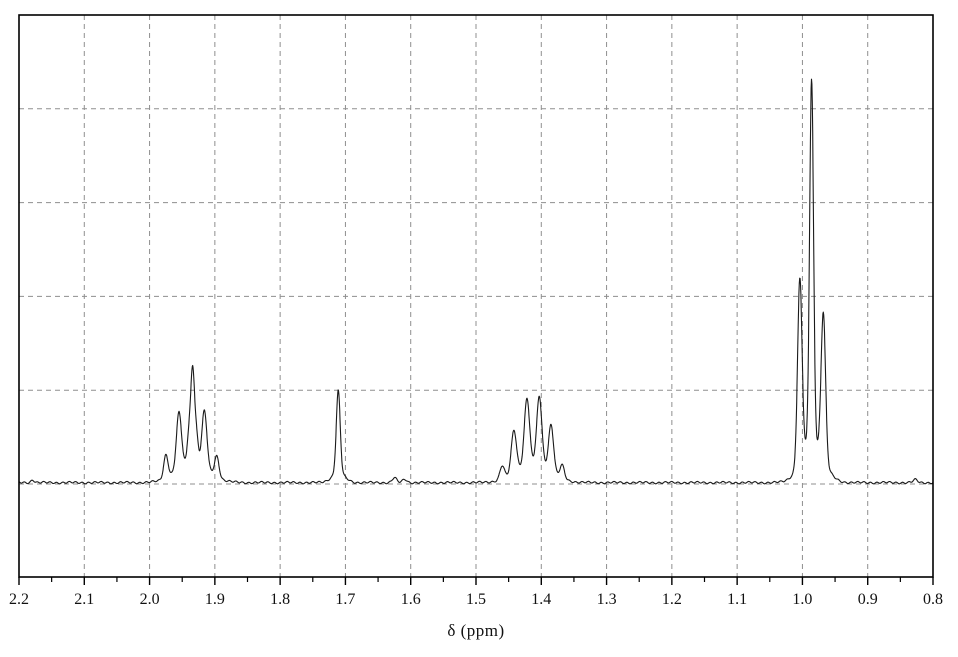  Describe the element at coordinates (672, 599) in the screenshot. I see `x-tick-label: 1.2` at that location.